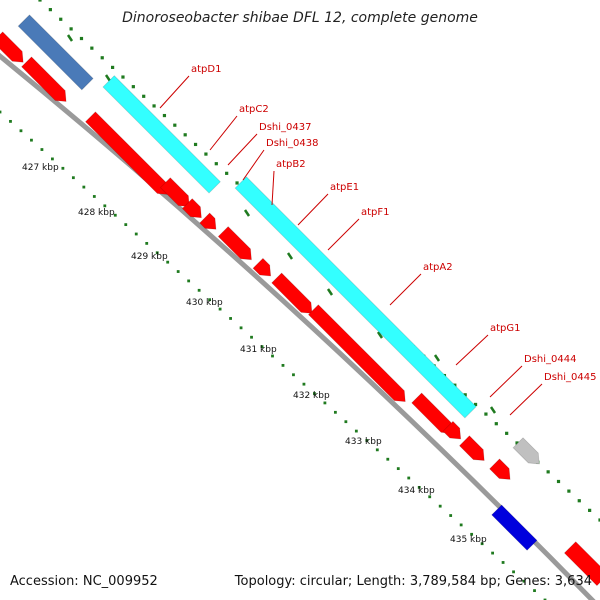 The width and height of the screenshot is (600, 600). I want to click on gene-label: atpE1, so click(344, 187).